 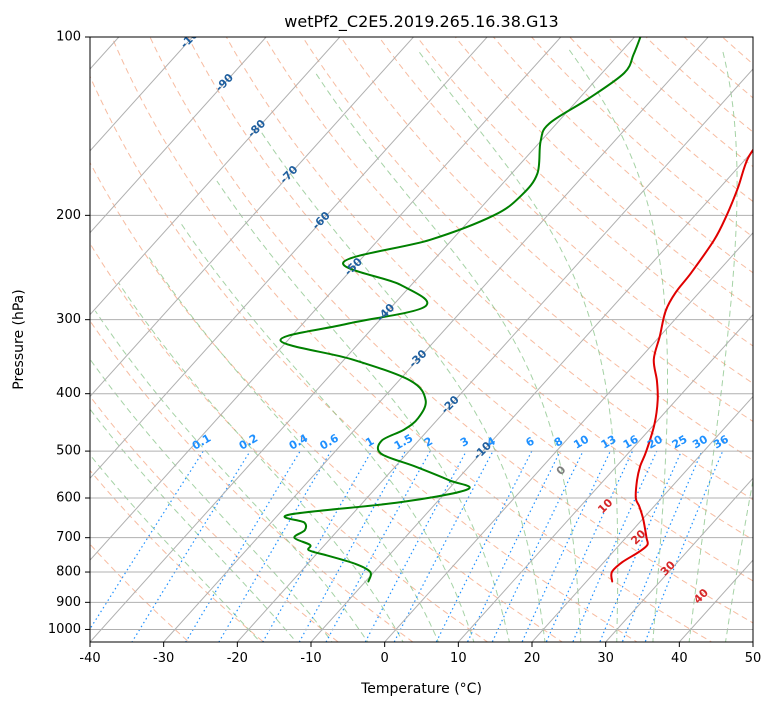 What do you see at coordinates (68, 319) in the screenshot?
I see `y-tick-label: 300` at bounding box center [68, 319].